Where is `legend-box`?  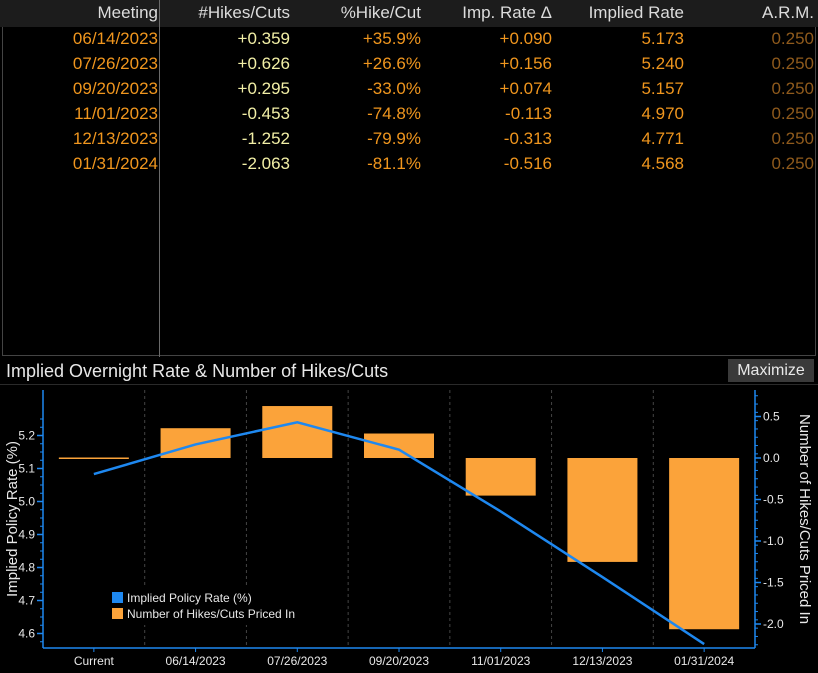 legend-box is located at coordinates (221, 606).